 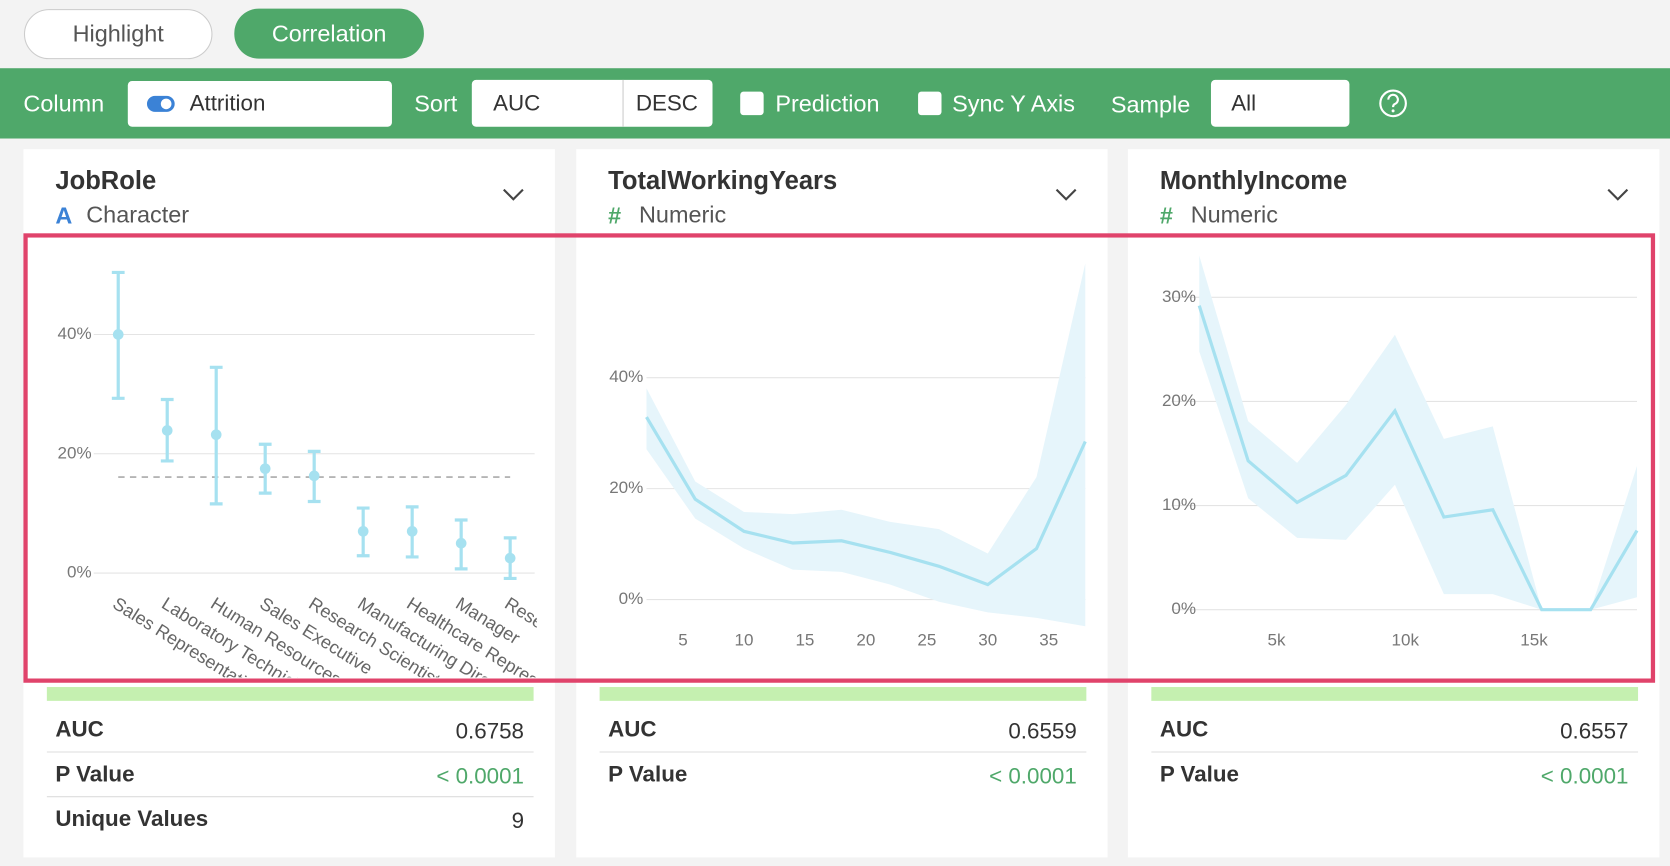 I want to click on tab-correlation, so click(x=329, y=33).